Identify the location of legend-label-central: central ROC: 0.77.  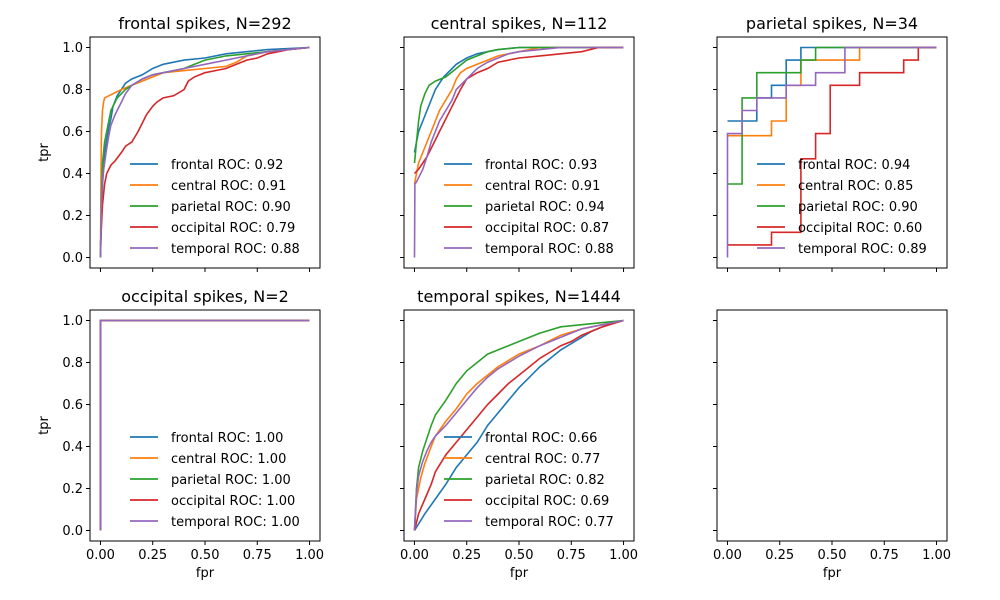
(542, 459).